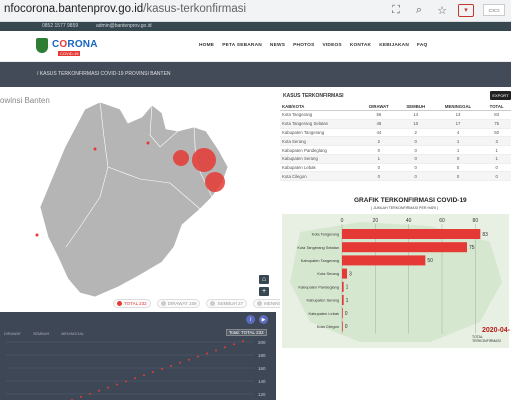 The image size is (511, 400). I want to click on table-row: Kabupaten Lebak 0 0 0 0, so click(395, 168).